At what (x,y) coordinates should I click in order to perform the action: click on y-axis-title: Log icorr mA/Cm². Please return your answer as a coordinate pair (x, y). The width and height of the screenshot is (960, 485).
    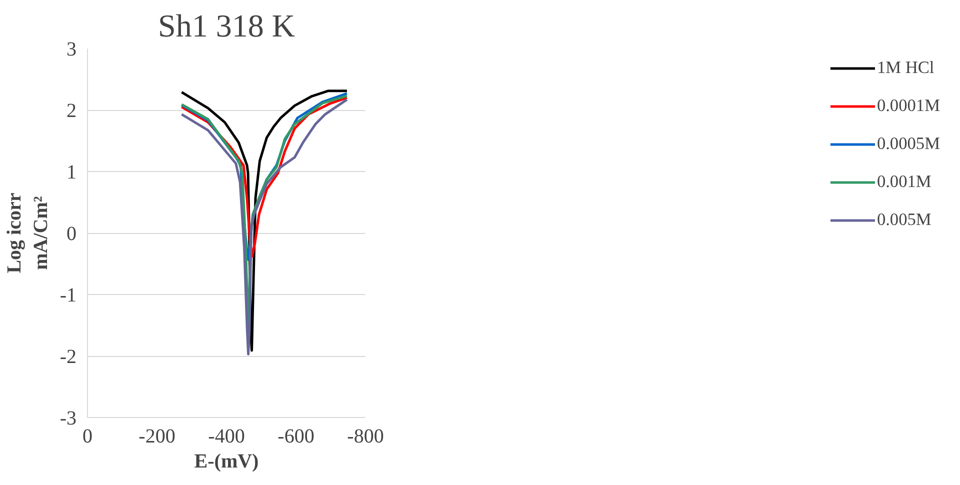
    Looking at the image, I should click on (27, 233).